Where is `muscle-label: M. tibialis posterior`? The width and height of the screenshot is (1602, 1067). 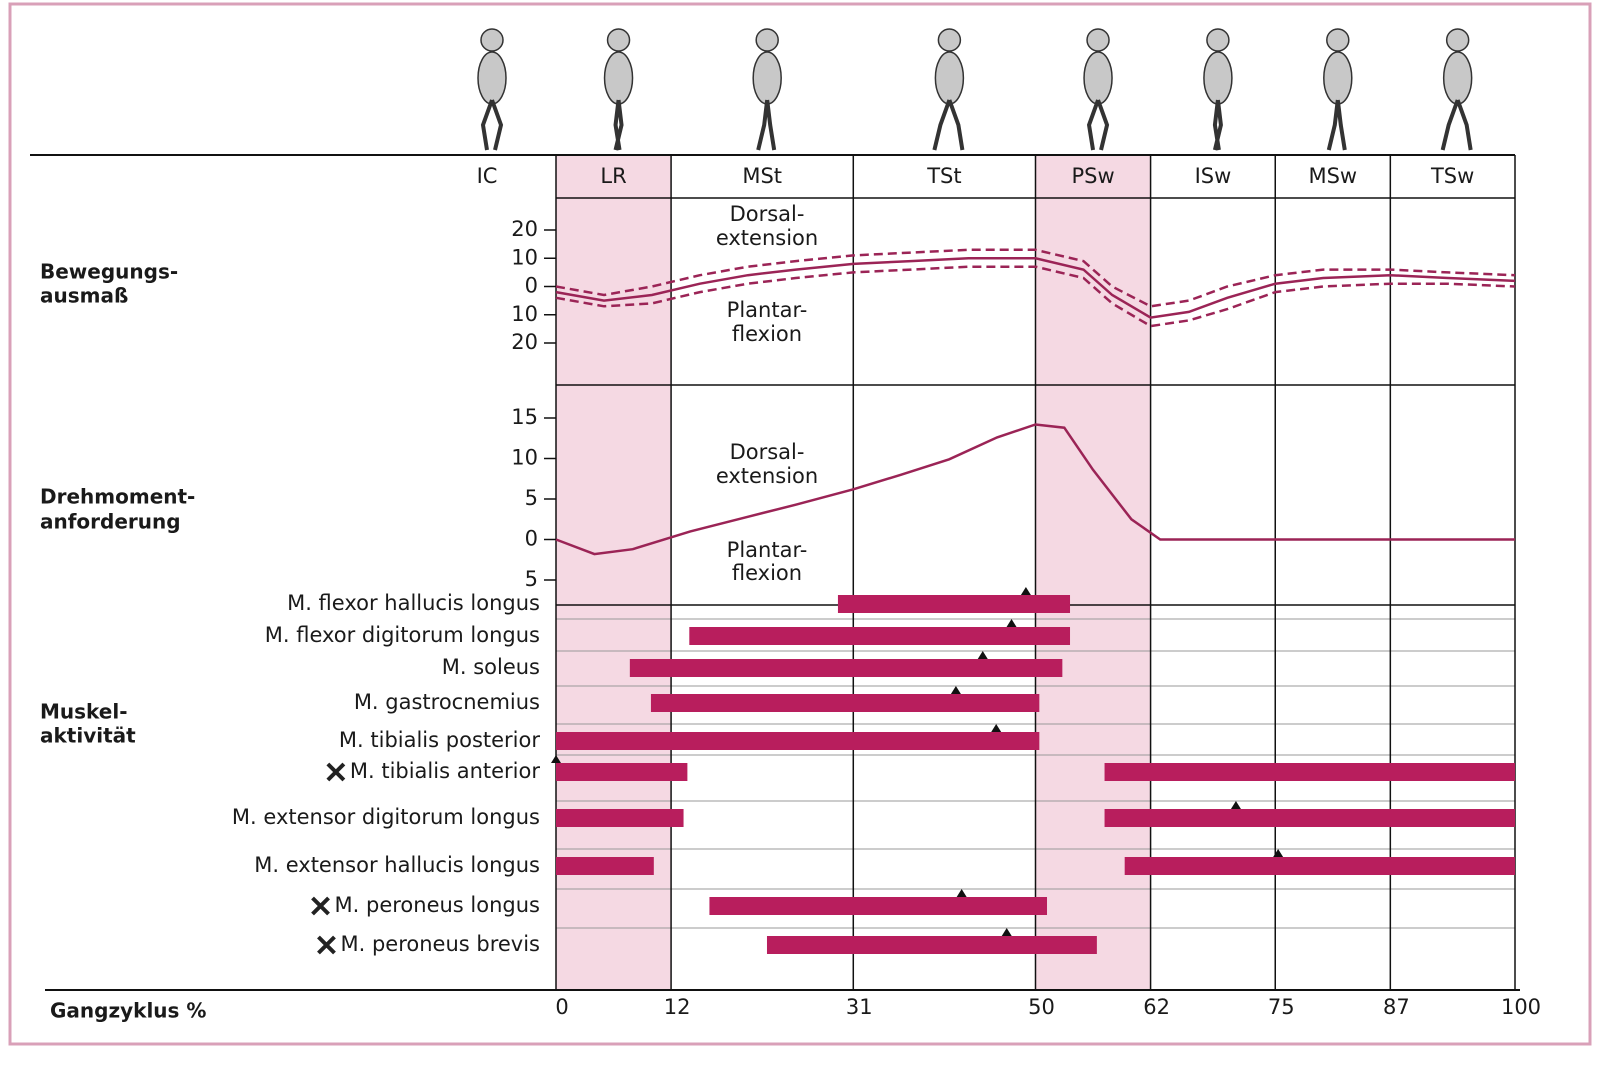 muscle-label: M. tibialis posterior is located at coordinates (439, 740).